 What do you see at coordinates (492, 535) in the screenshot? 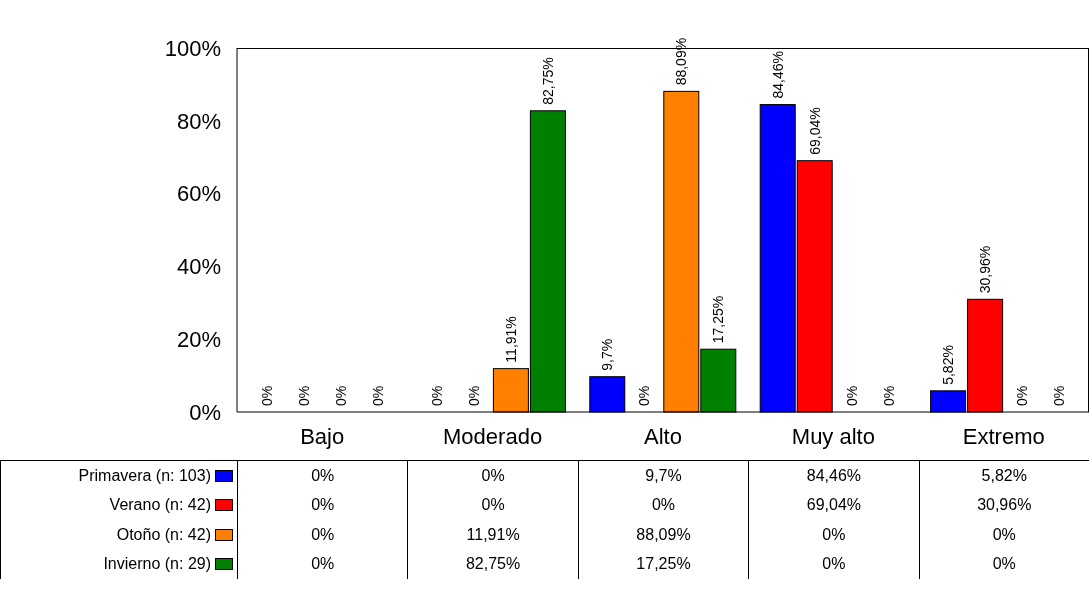
I see `data-label: 11,91%` at bounding box center [492, 535].